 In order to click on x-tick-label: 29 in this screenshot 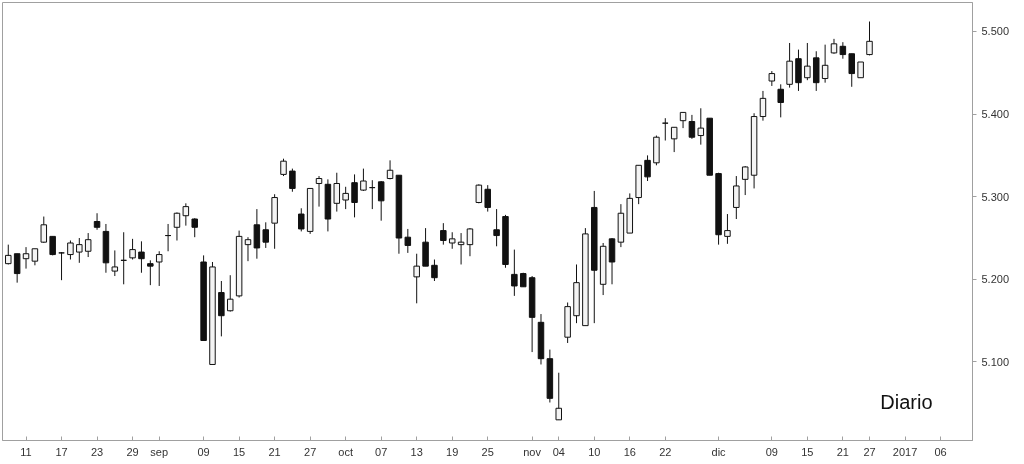, I will do `click(132, 451)`.